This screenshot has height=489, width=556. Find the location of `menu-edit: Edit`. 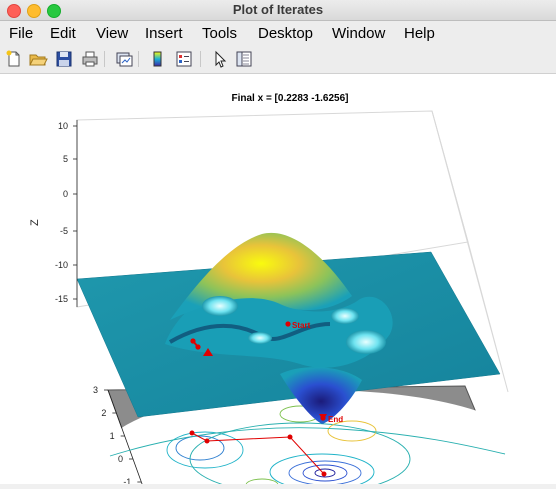

menu-edit: Edit is located at coordinates (63, 33).